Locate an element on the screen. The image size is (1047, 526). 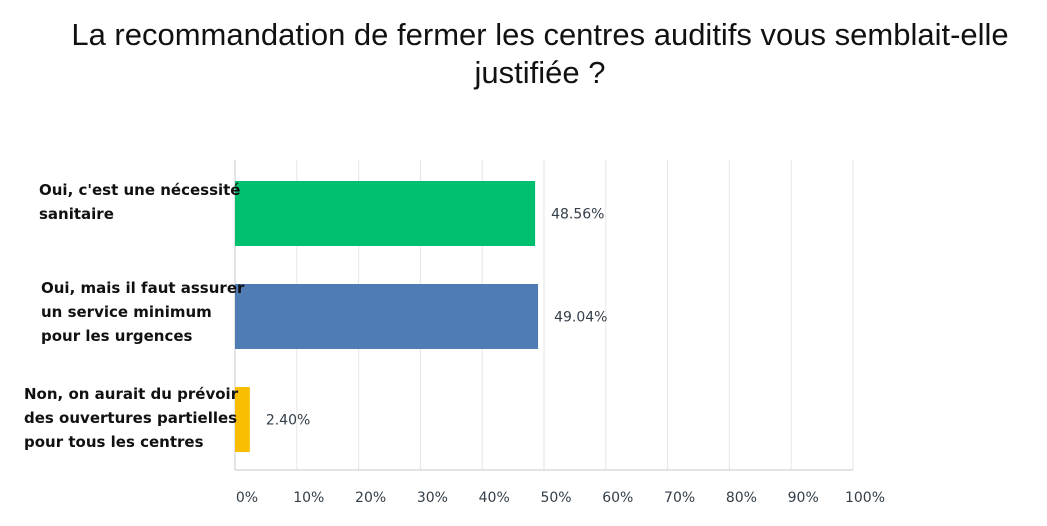
x-tick-label: 20% is located at coordinates (370, 498).